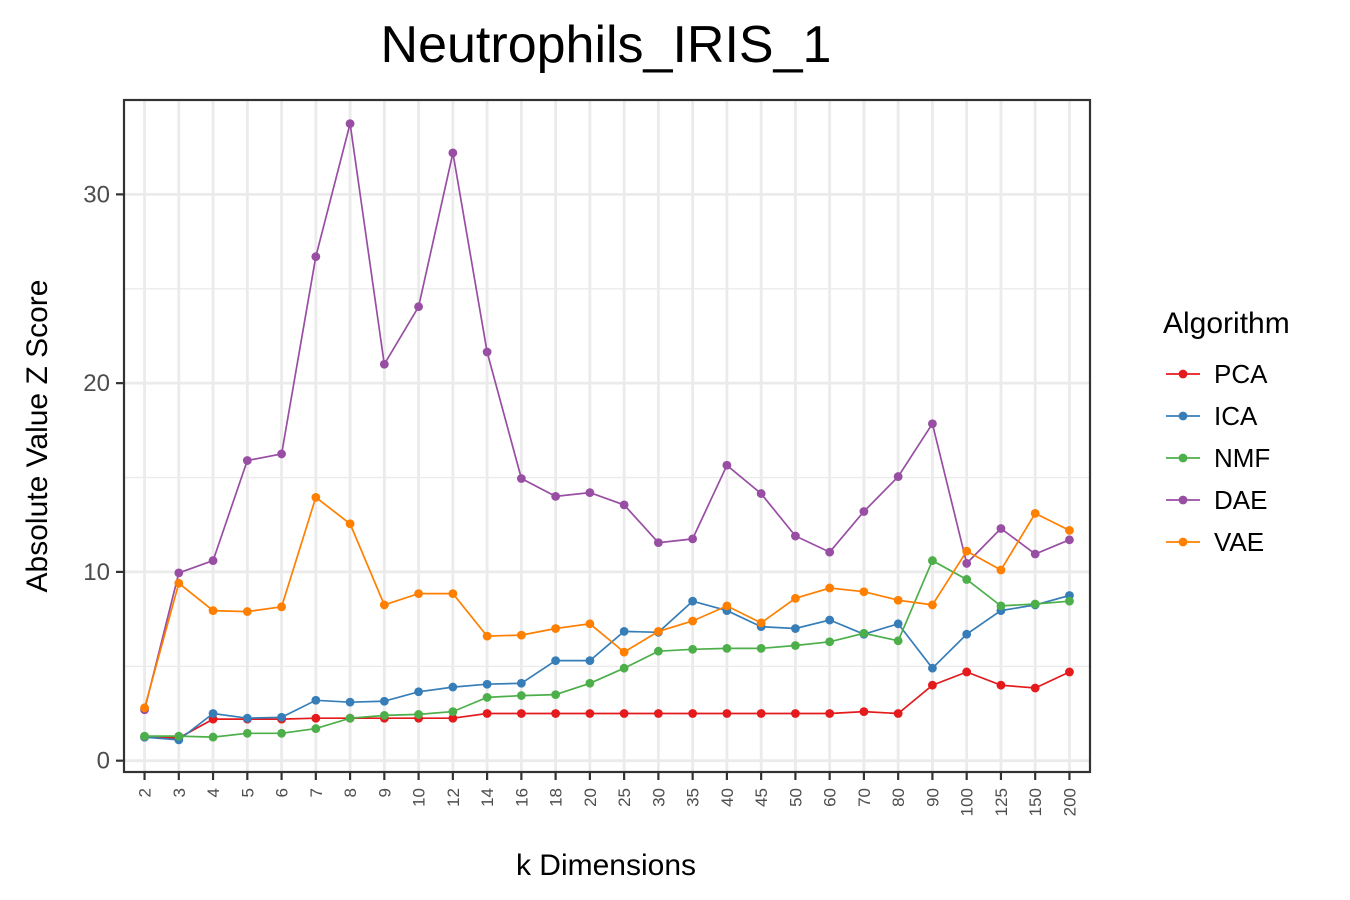 This screenshot has height=900, width=1350. Describe the element at coordinates (727, 797) in the screenshot. I see `x-tick-label: 40` at that location.